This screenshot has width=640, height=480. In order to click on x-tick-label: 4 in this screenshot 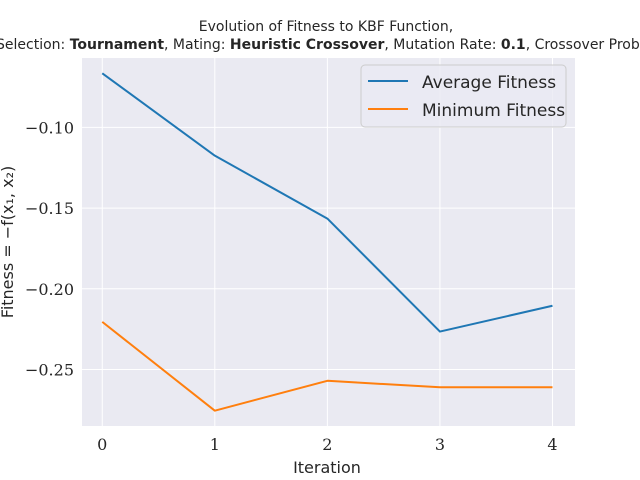, I will do `click(552, 444)`.